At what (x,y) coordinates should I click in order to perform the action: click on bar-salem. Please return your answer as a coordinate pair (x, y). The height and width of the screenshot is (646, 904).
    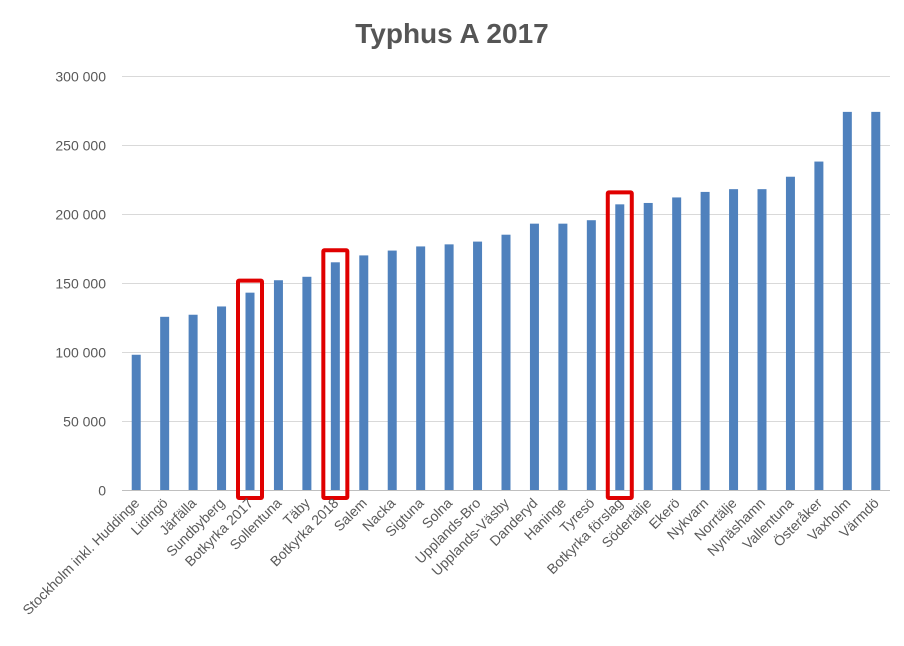
    Looking at the image, I should click on (364, 372).